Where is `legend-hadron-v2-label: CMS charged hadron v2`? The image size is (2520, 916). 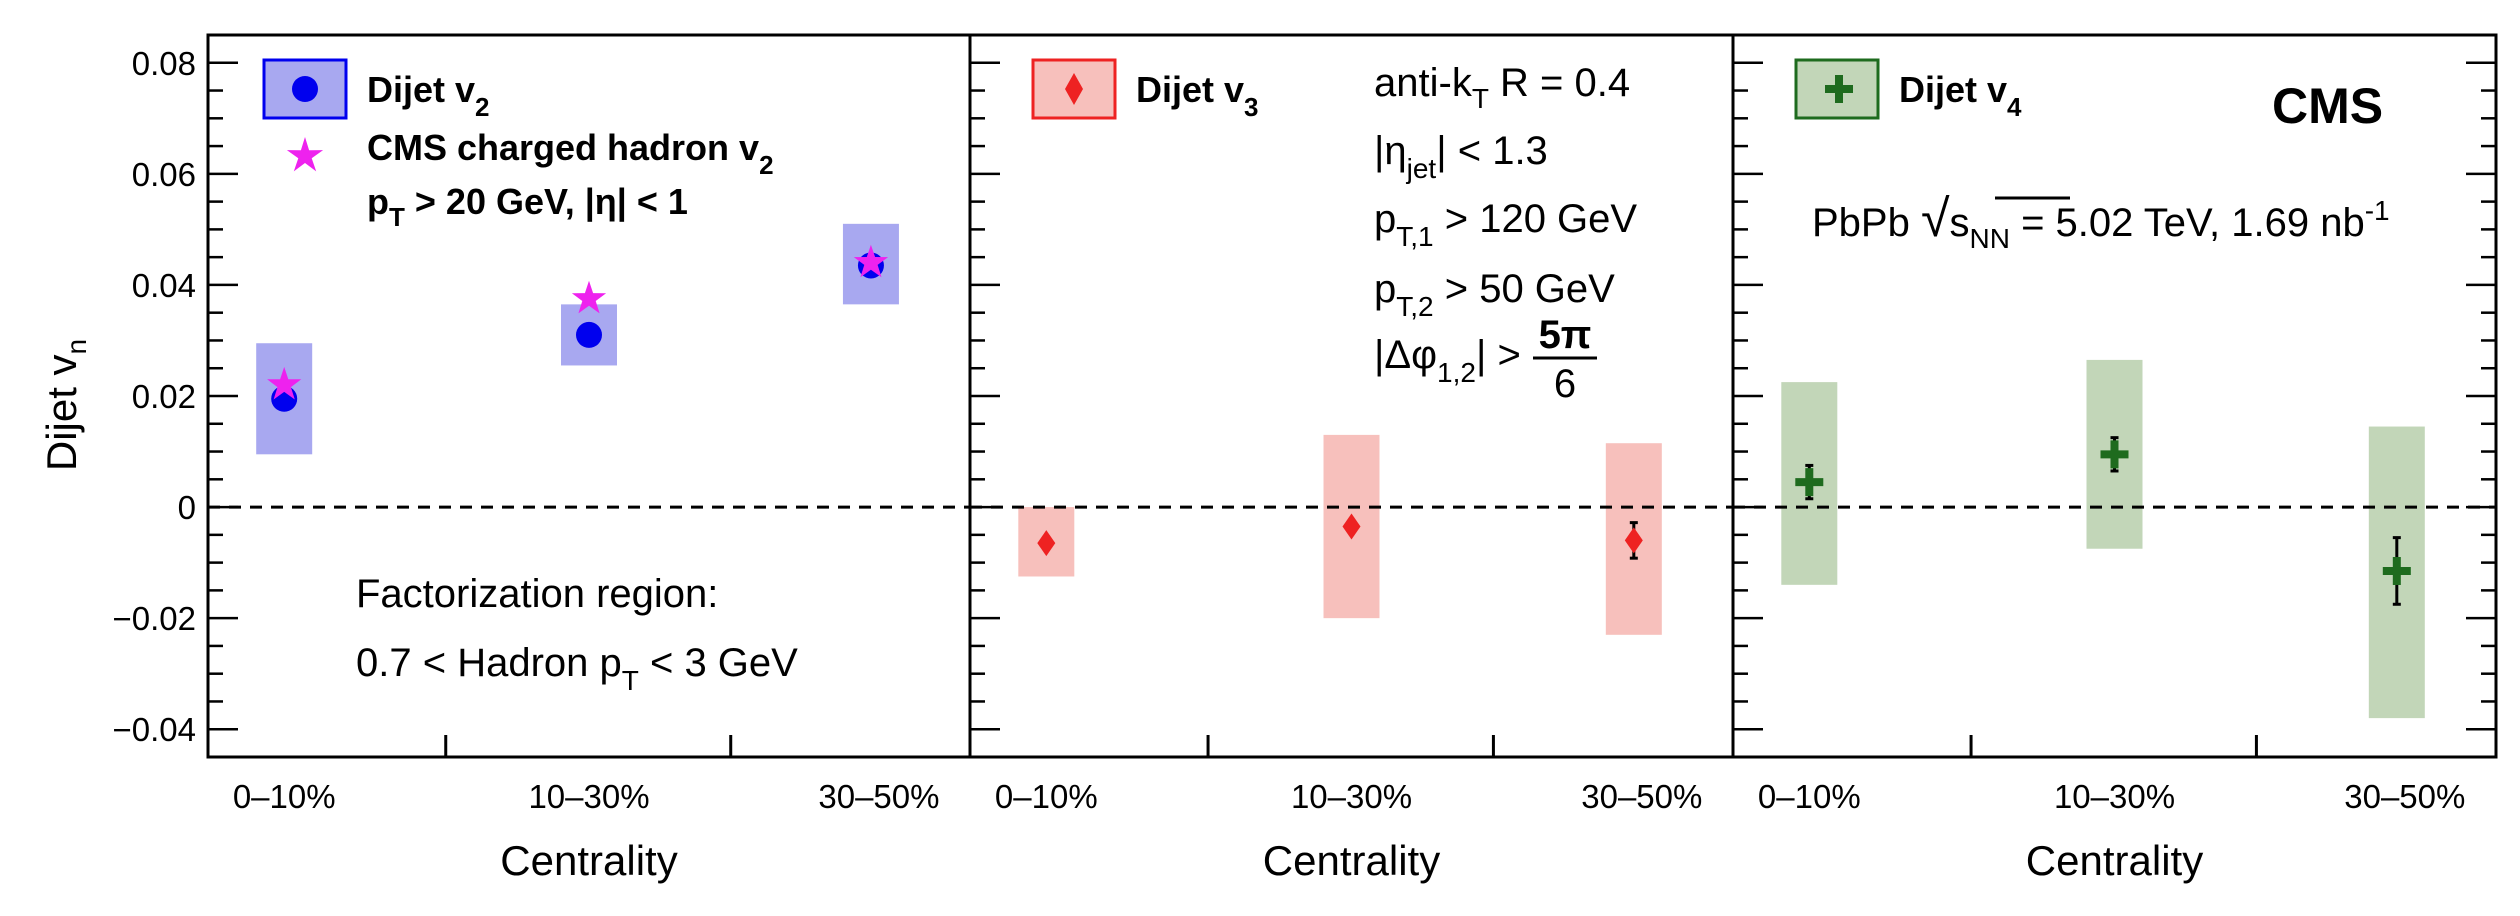 legend-hadron-v2-label: CMS charged hadron v2 is located at coordinates (570, 153).